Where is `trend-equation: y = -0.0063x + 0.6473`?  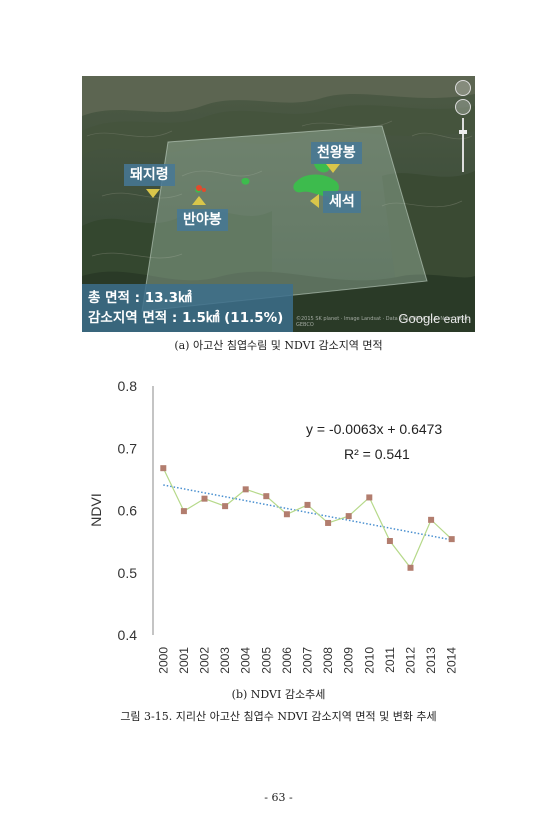 trend-equation: y = -0.0063x + 0.6473 is located at coordinates (374, 429).